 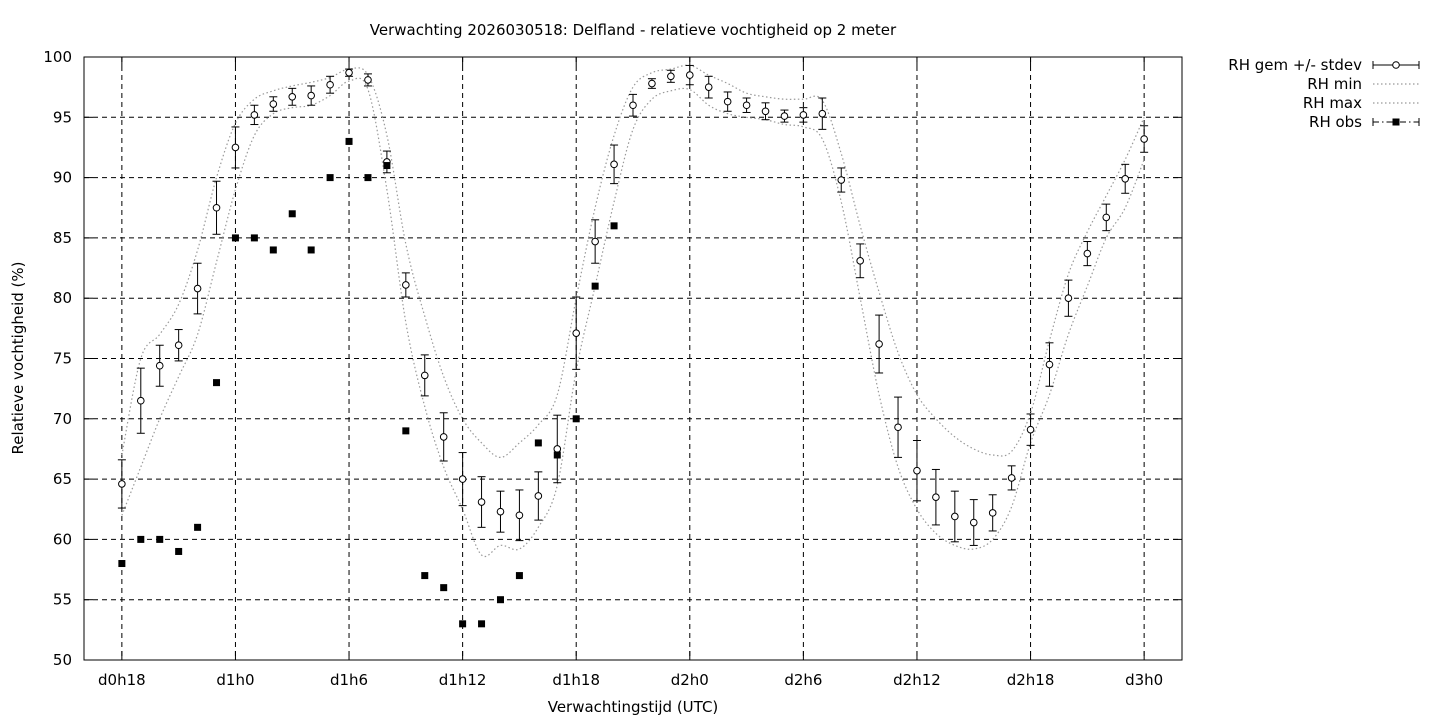 What do you see at coordinates (62, 660) in the screenshot?
I see `y-tick-label: 50` at bounding box center [62, 660].